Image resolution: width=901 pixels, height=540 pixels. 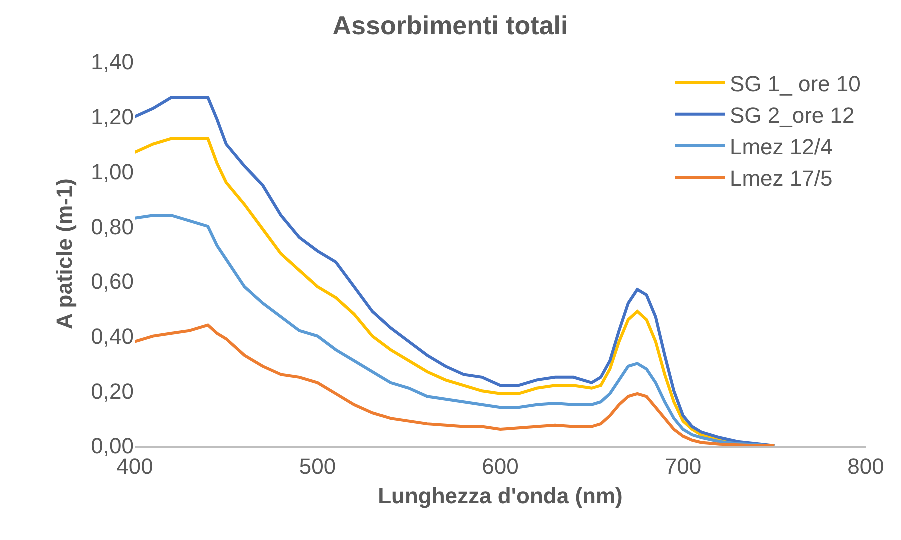 What do you see at coordinates (683, 467) in the screenshot?
I see `x-tick-label: 700` at bounding box center [683, 467].